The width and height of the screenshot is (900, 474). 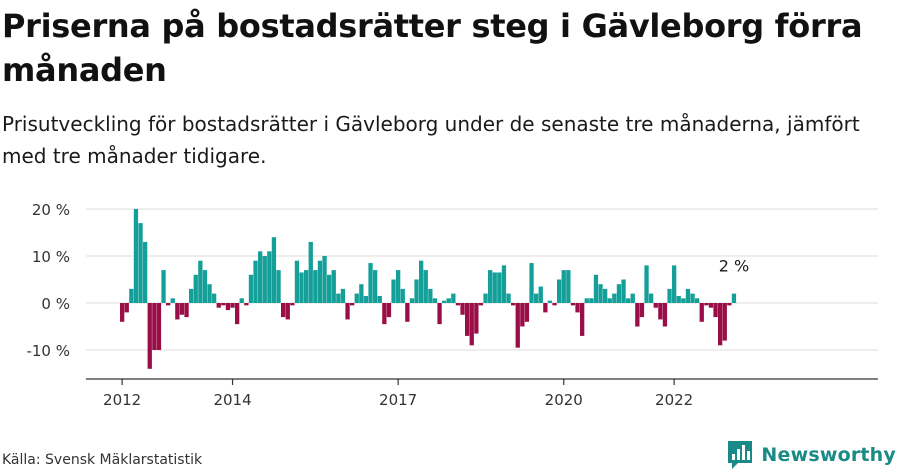 I want to click on y-tick-label: 20 %, so click(x=51, y=210).